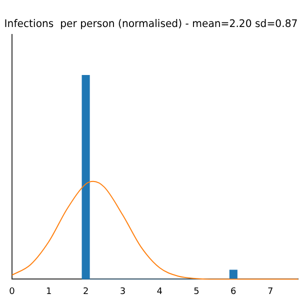 Image resolution: width=300 pixels, height=300 pixels. What do you see at coordinates (123, 291) in the screenshot?
I see `x-tick-label: 3` at bounding box center [123, 291].